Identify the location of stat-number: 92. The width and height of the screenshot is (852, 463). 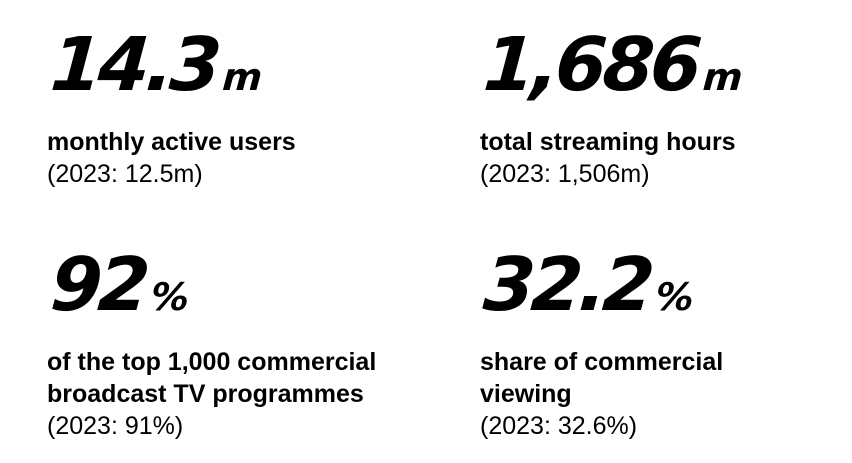
(98, 285).